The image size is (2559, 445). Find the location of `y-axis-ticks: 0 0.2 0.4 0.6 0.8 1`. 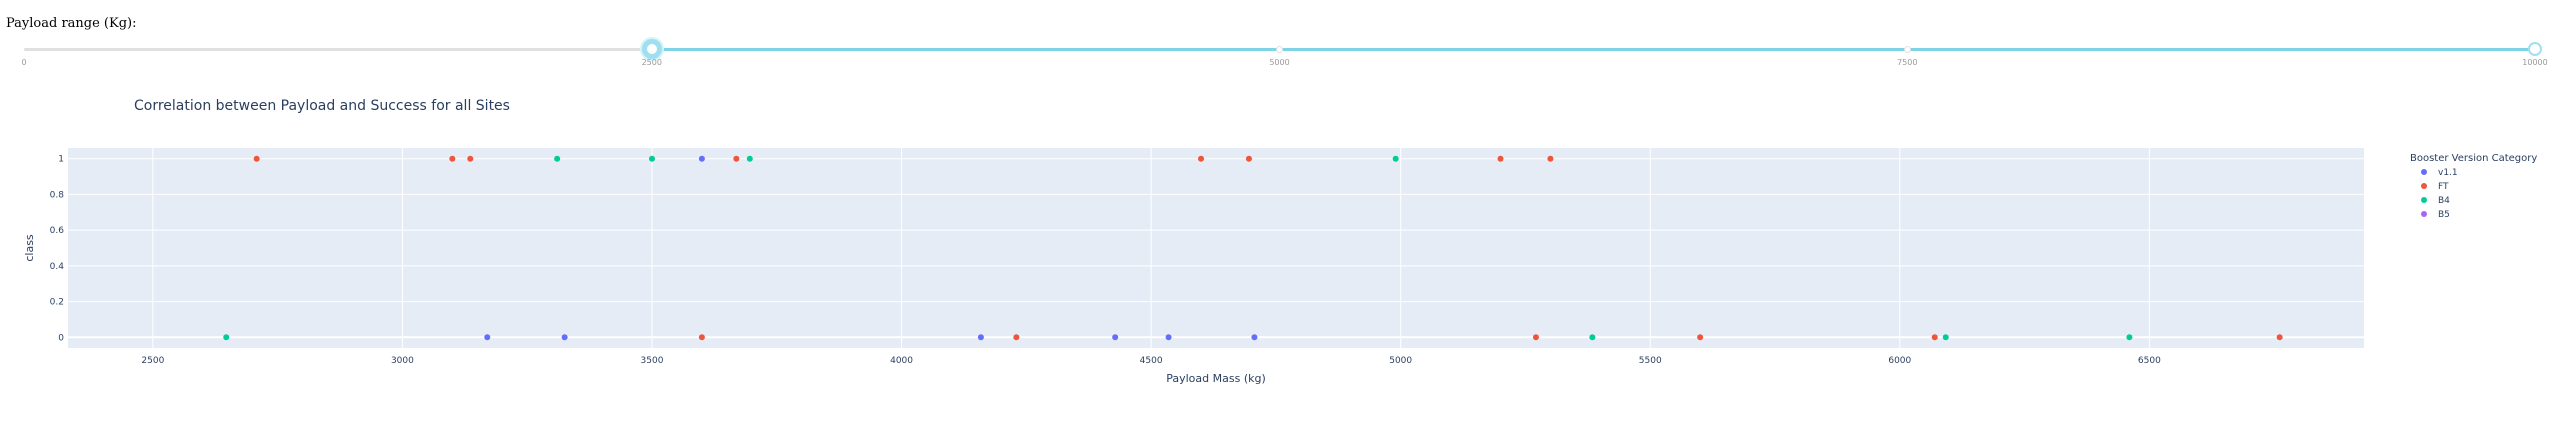

y-axis-ticks: 0 0.2 0.4 0.6 0.8 1 is located at coordinates (57, 249).